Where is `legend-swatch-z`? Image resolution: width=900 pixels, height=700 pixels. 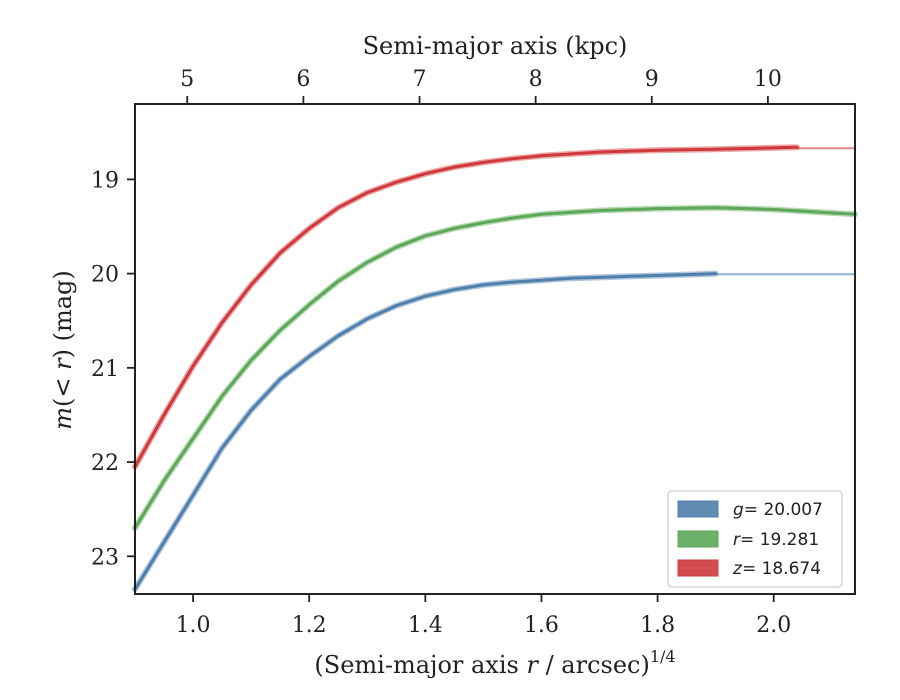
legend-swatch-z is located at coordinates (698, 568).